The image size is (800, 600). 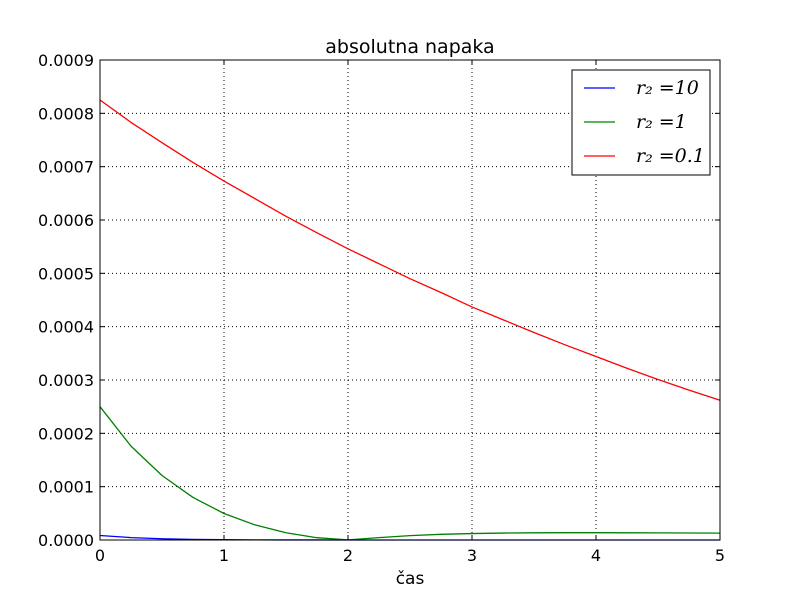 I want to click on y-tick-label: 0.0000, so click(x=66, y=540).